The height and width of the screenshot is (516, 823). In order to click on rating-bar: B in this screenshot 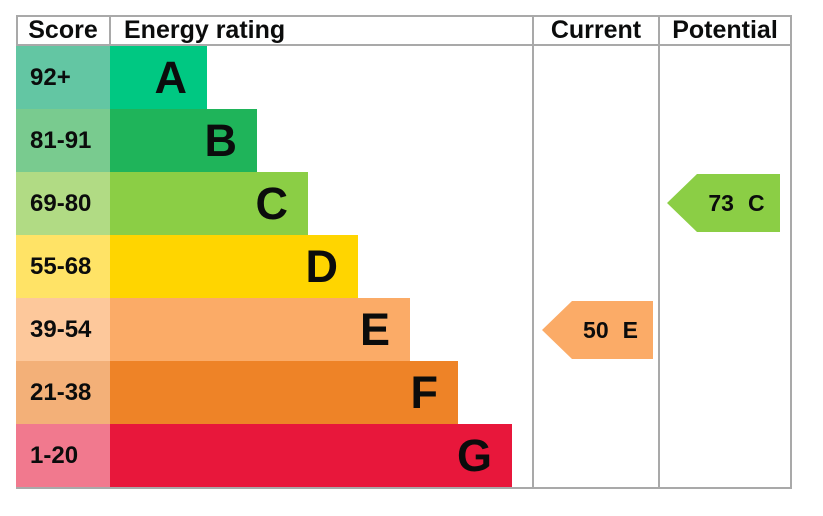, I will do `click(183, 140)`.